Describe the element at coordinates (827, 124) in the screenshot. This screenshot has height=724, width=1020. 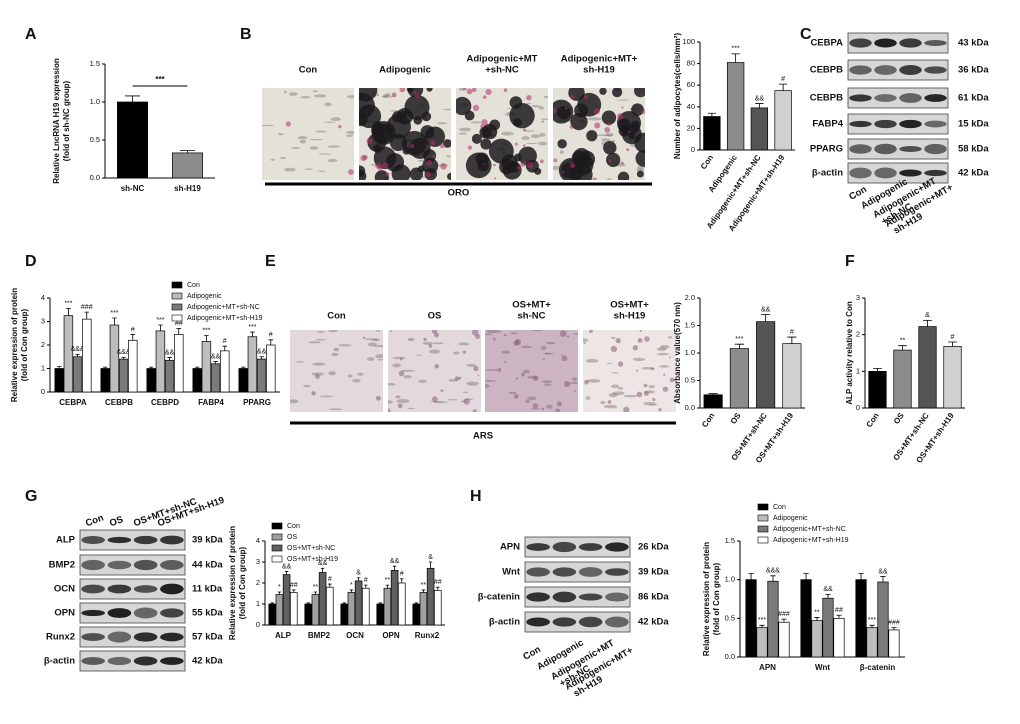
I see `protein-label: FABP4` at that location.